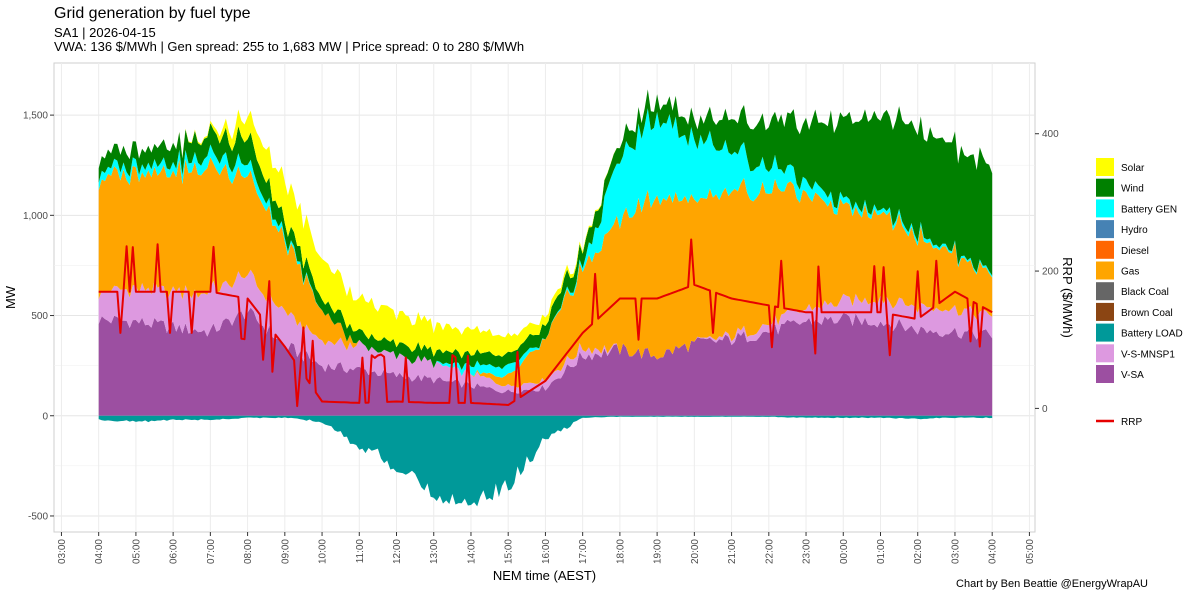 This screenshot has width=1200, height=600. Describe the element at coordinates (360, 551) in the screenshot. I see `x-tick-label: 11:00` at that location.